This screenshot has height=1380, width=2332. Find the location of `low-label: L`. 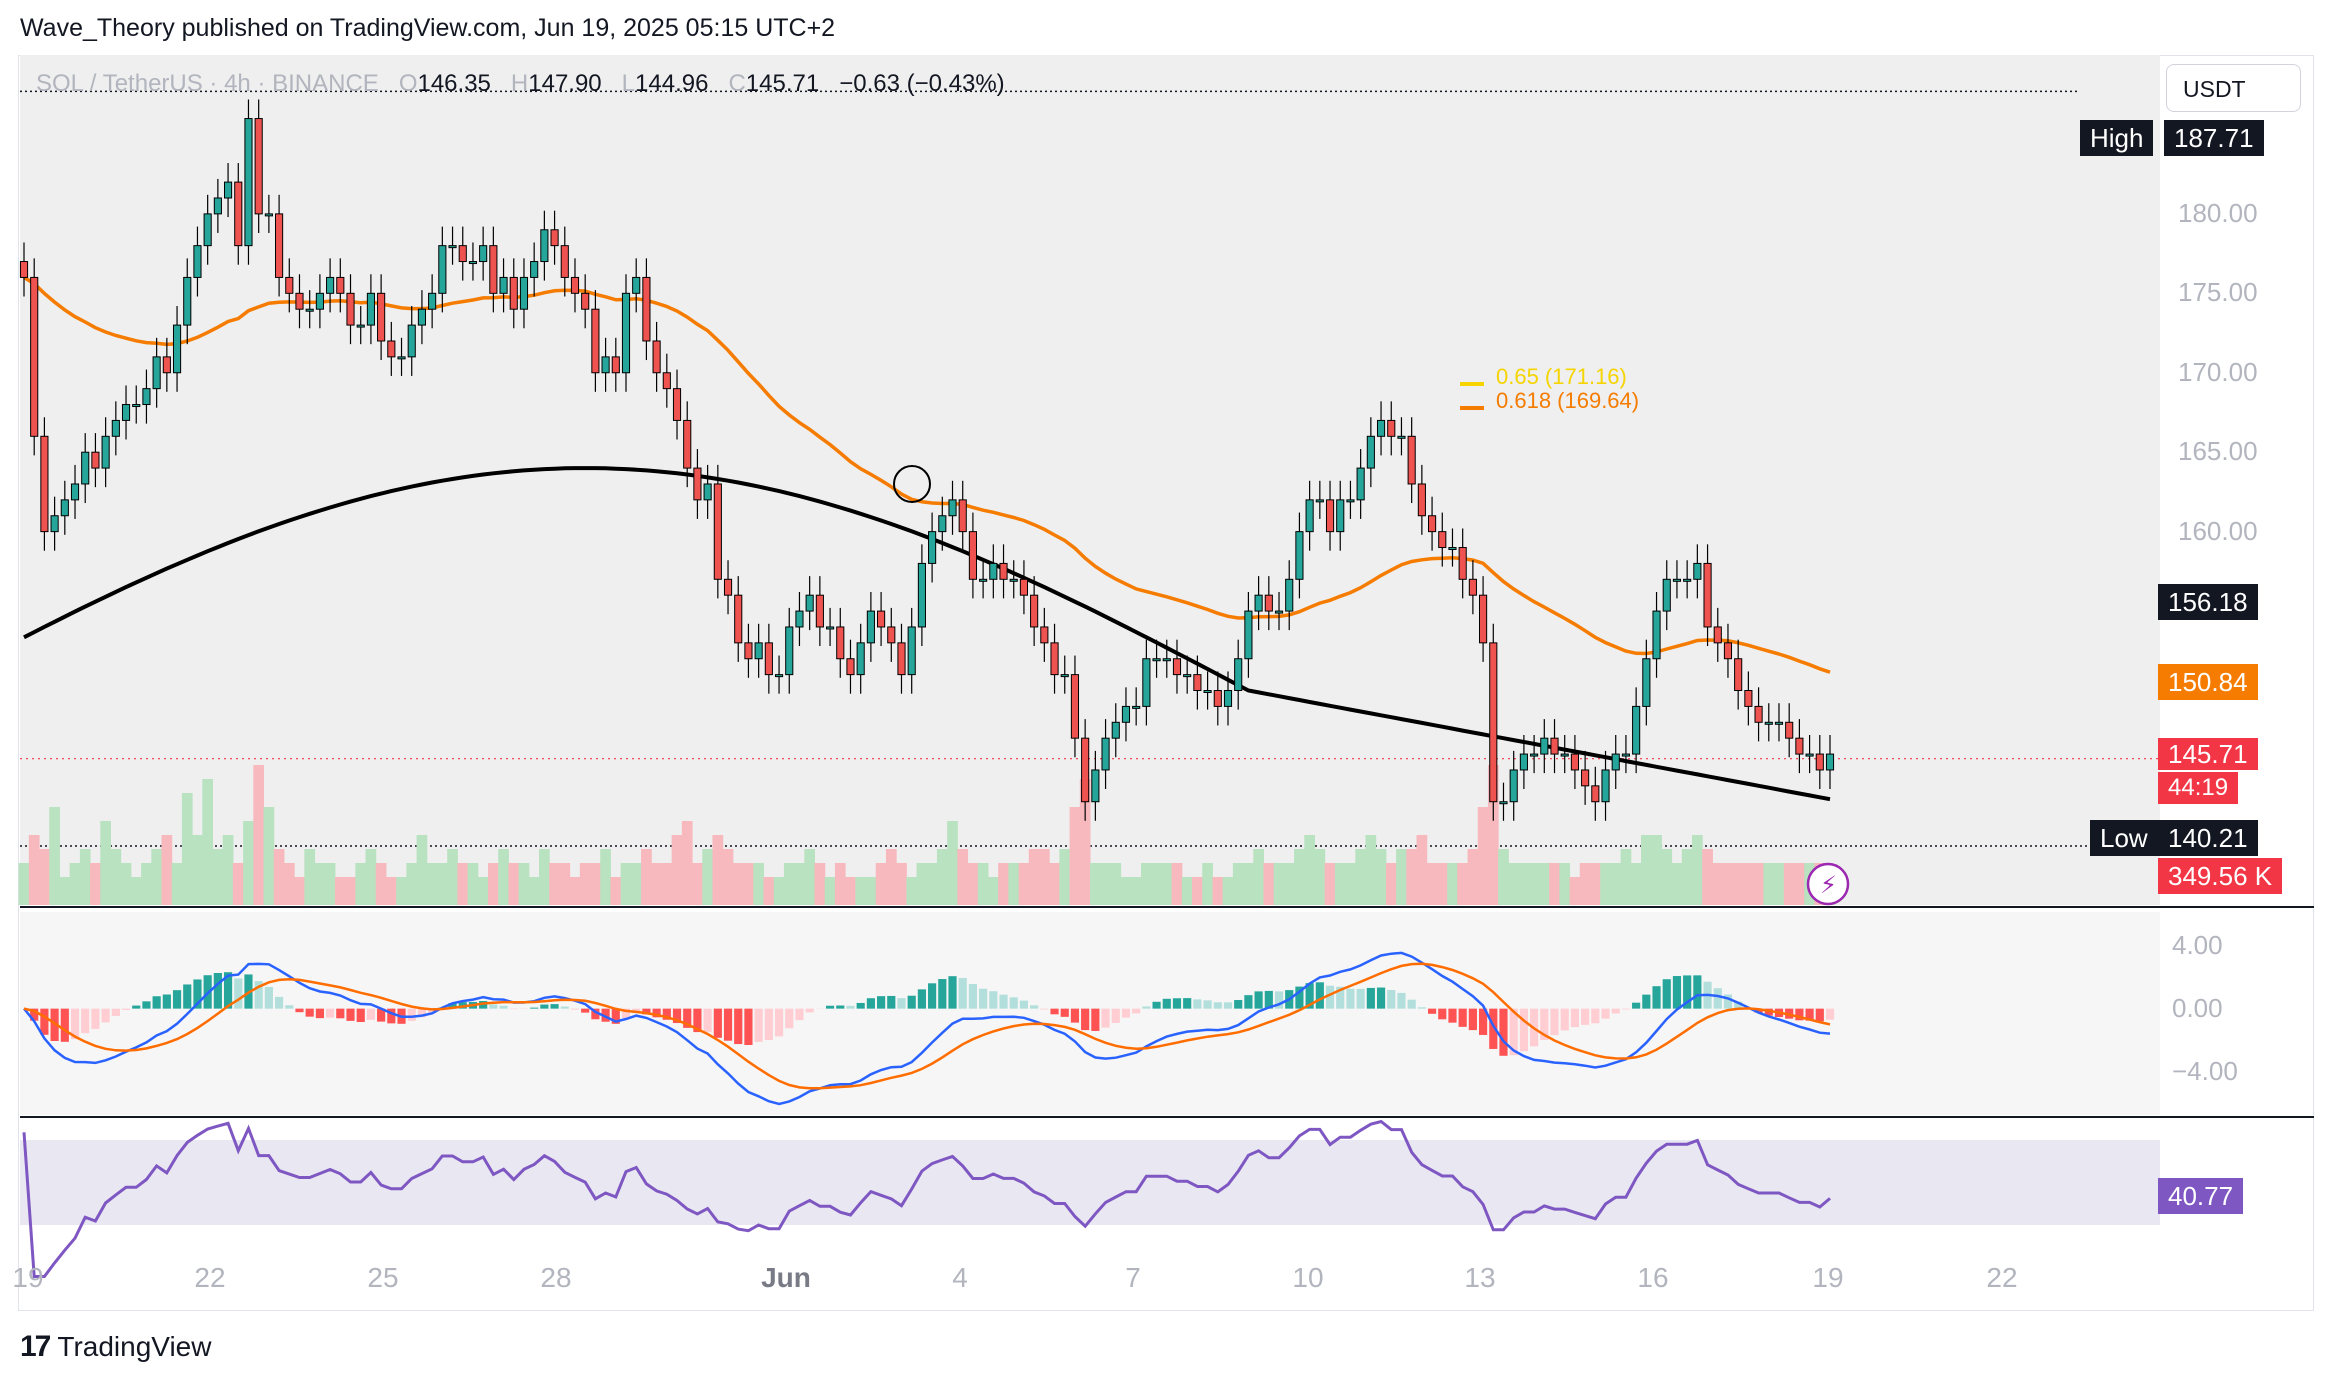

low-label: L is located at coordinates (628, 83).